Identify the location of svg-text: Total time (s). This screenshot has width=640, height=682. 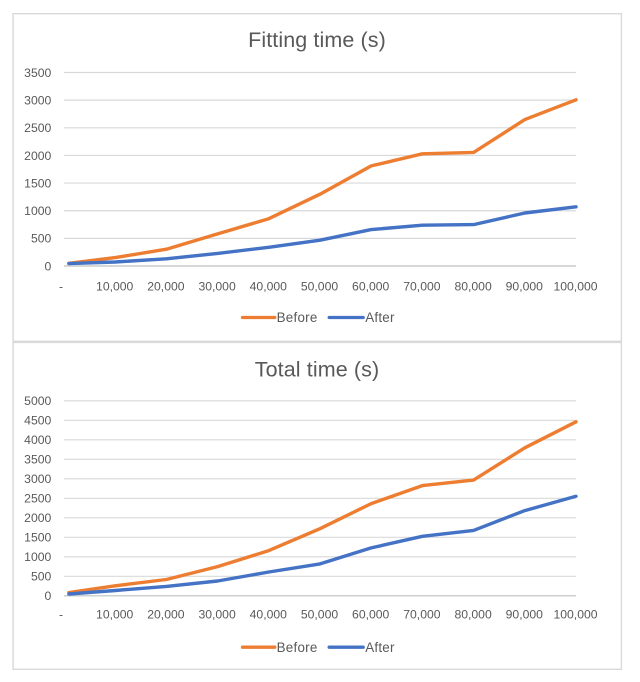
(317, 370).